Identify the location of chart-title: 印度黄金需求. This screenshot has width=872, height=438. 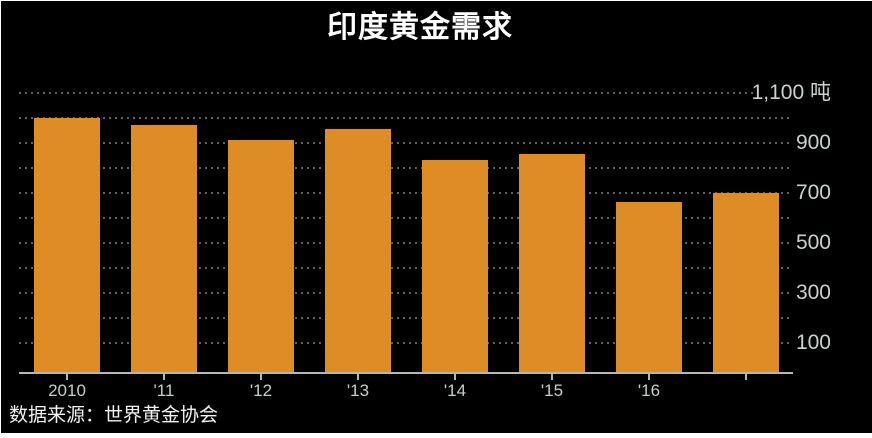
(420, 27).